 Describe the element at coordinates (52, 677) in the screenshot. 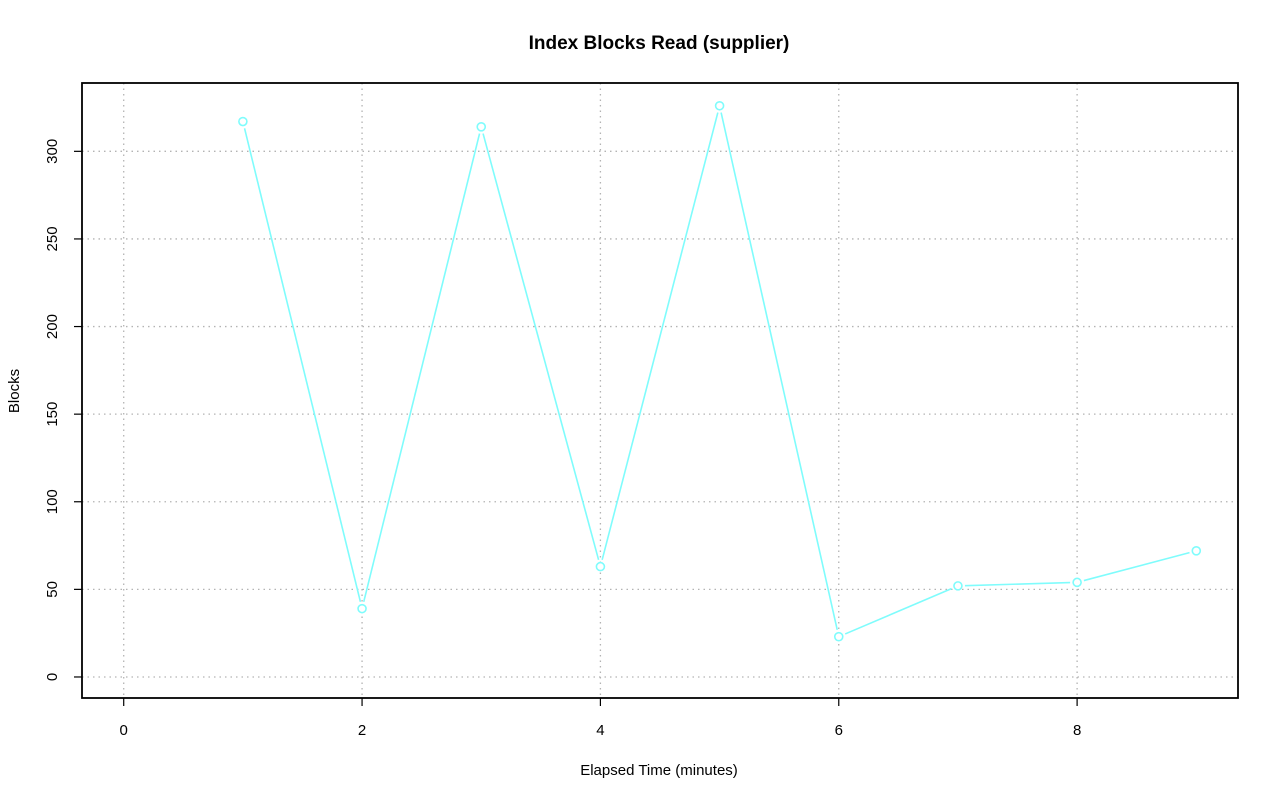

I see `y-tick-label: 0` at that location.